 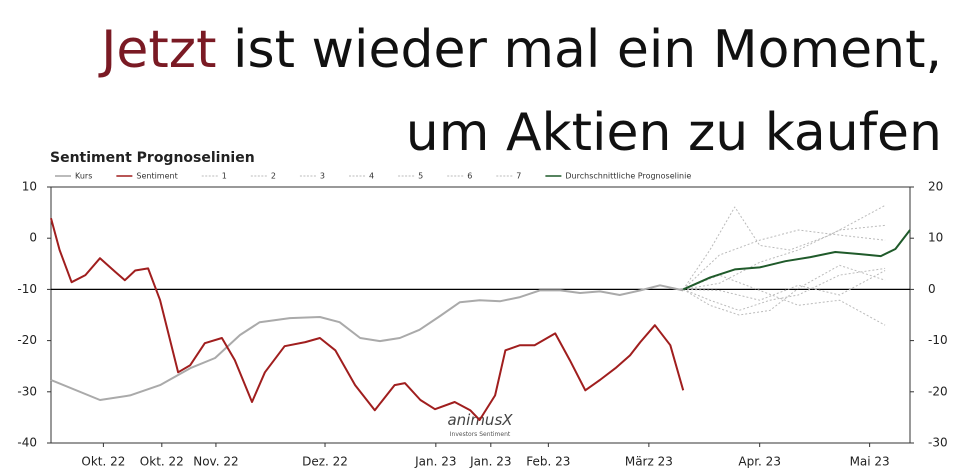 I want to click on legend-label: Durchschnittliche Prognoselinie, so click(x=628, y=176).